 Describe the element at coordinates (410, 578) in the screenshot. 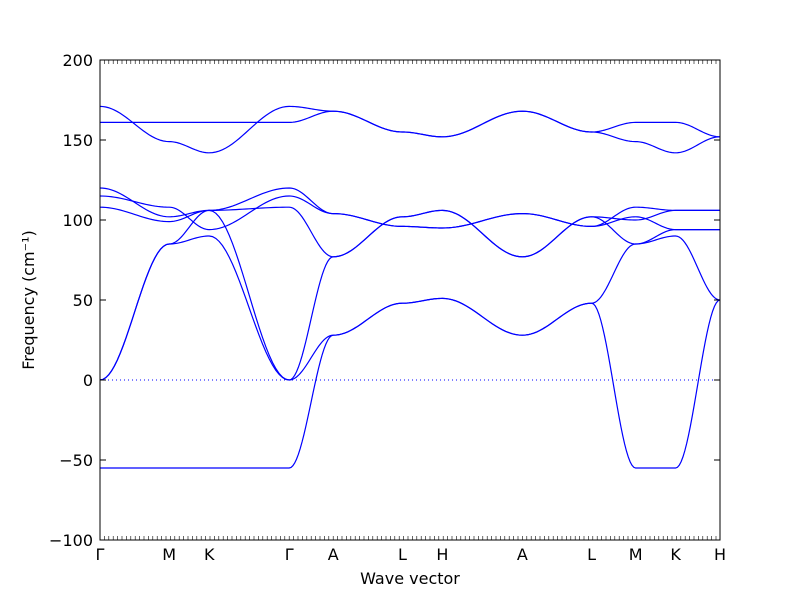

I see `x-axis-label: Wave vector` at that location.